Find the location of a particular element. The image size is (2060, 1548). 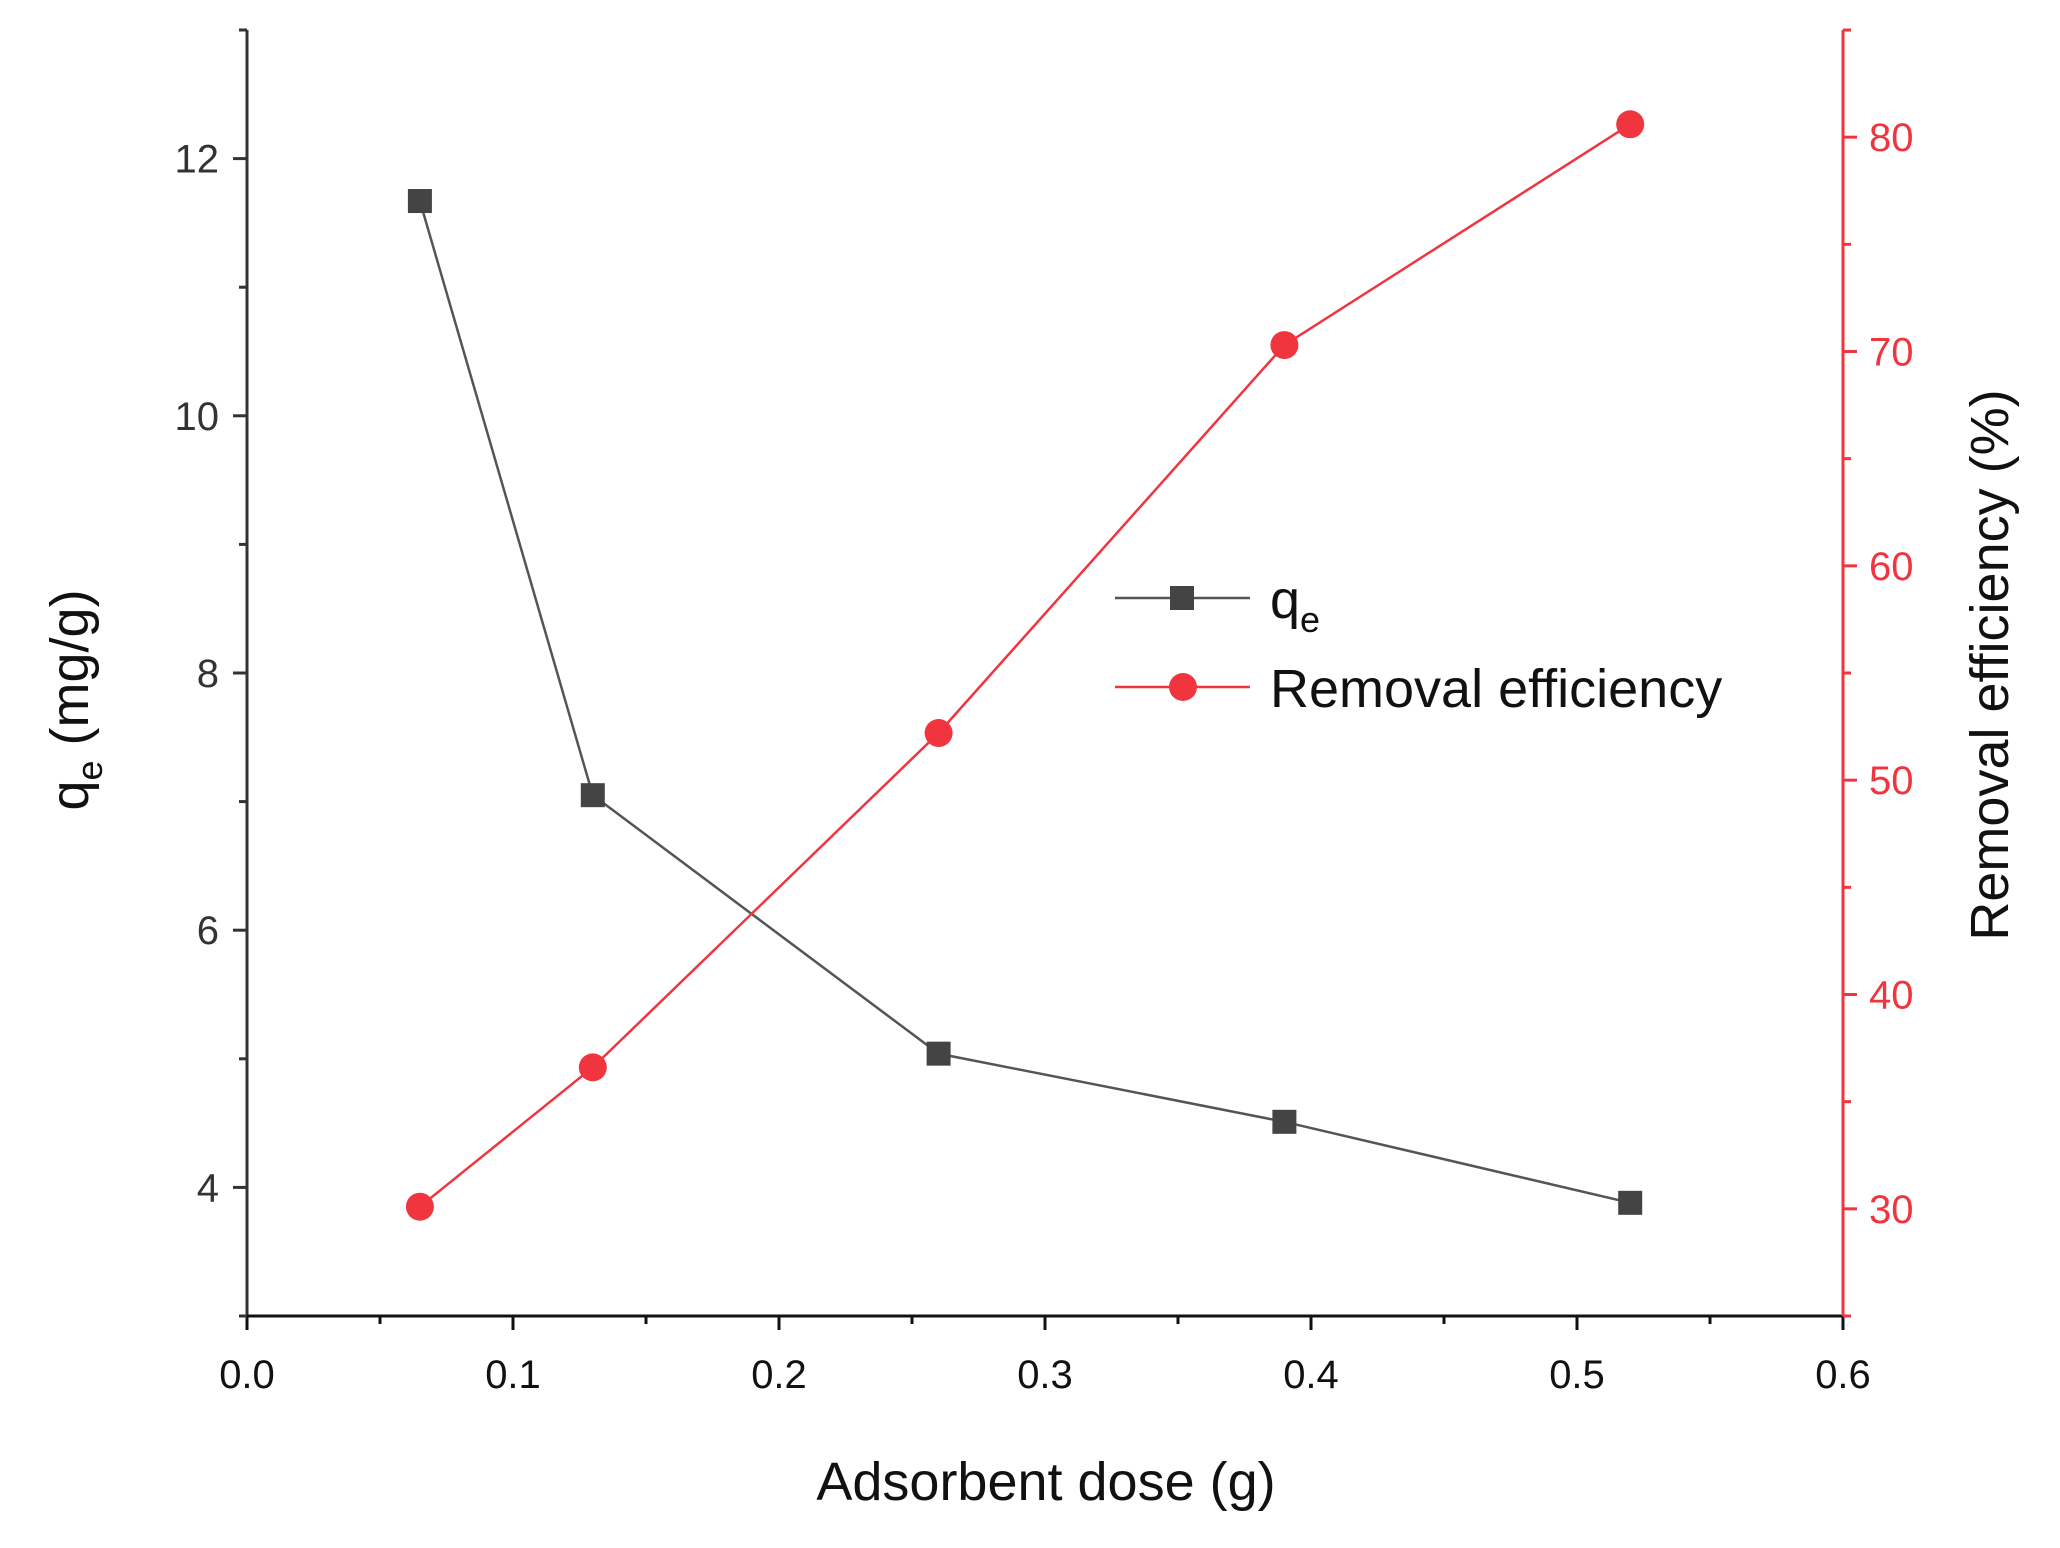

y-axis-title-left: qe (mg/g) is located at coordinates (75, 699).